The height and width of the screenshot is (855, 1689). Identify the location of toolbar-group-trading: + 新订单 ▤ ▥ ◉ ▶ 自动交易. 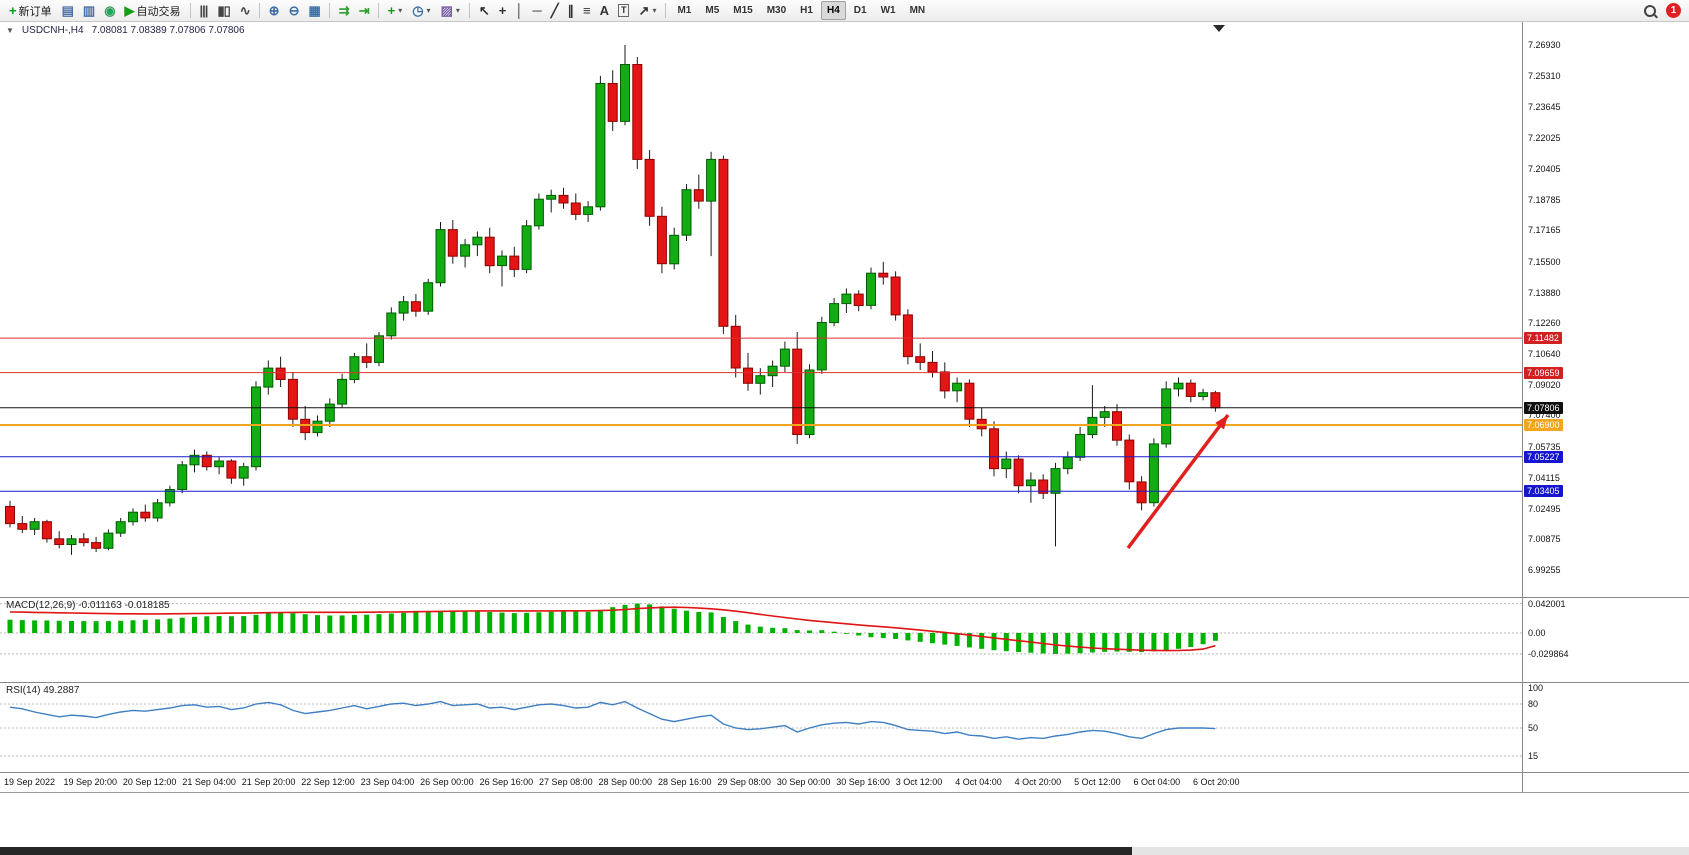
(95, 11).